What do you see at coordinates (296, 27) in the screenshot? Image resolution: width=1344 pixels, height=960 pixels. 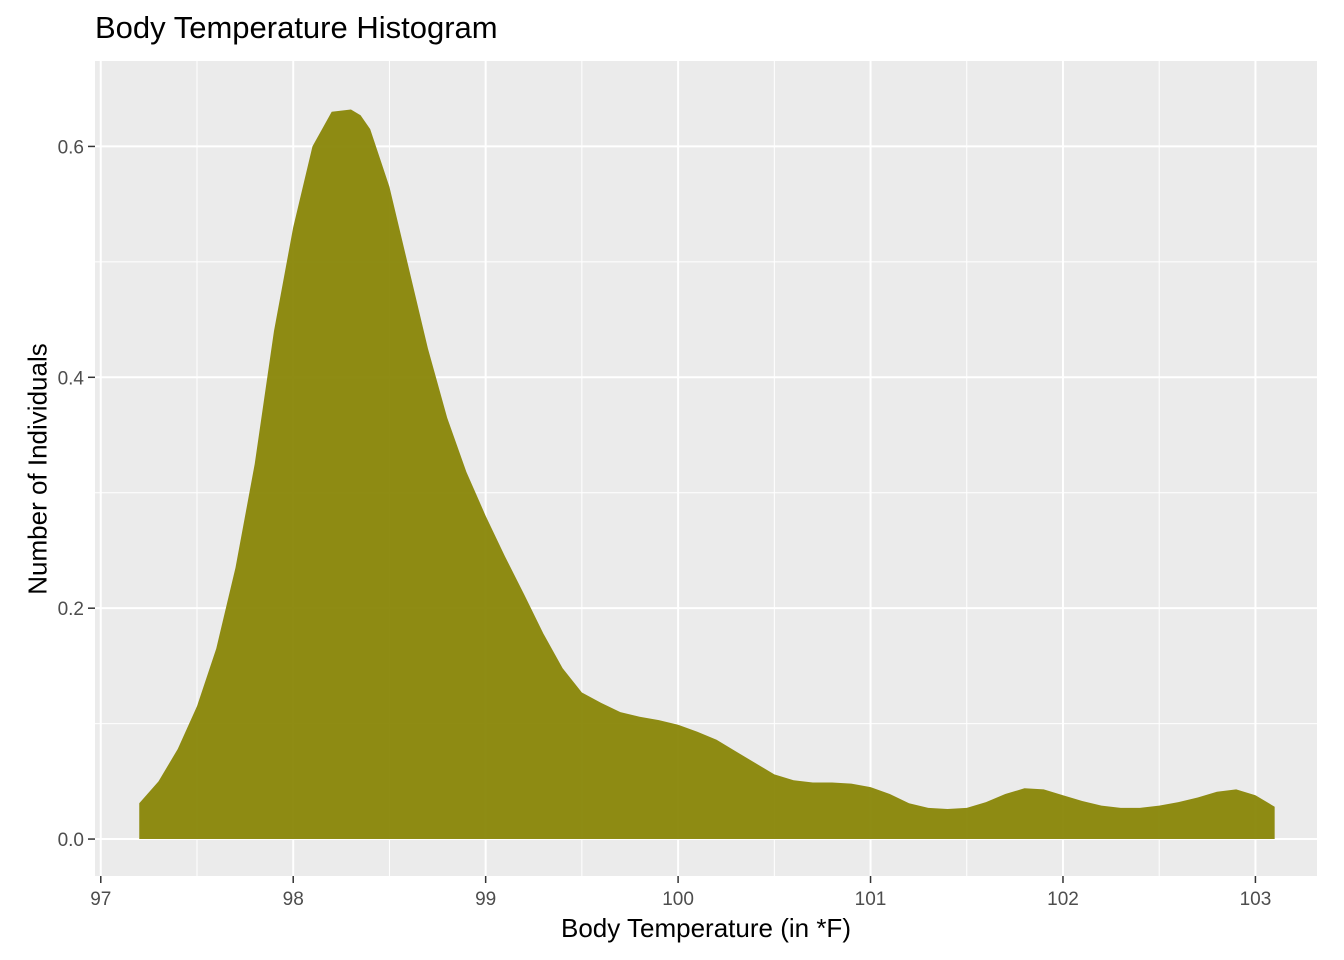 I see `chart-title: Body Temperature Histogram` at bounding box center [296, 27].